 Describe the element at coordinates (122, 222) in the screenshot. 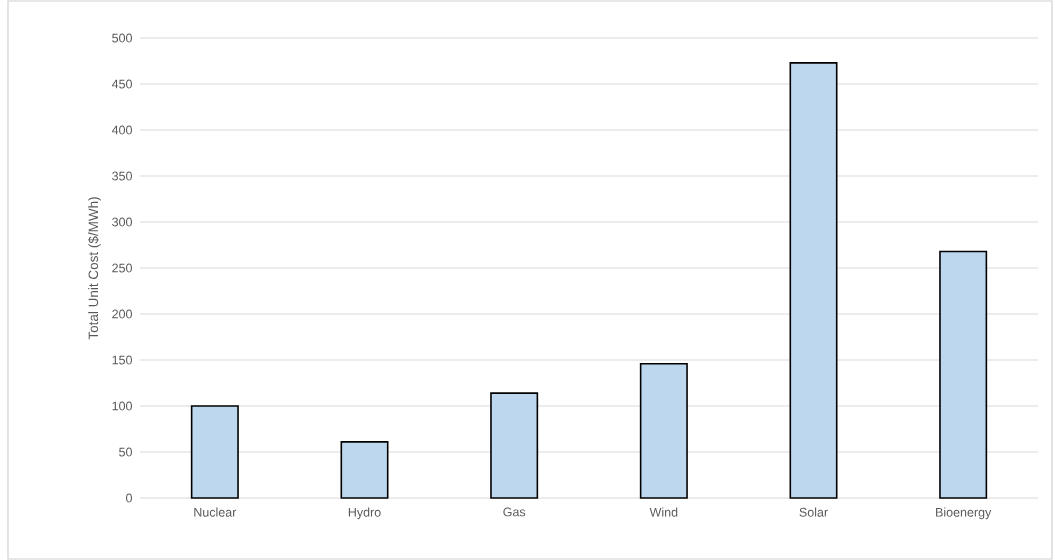

I see `y-tick-label: 300` at that location.